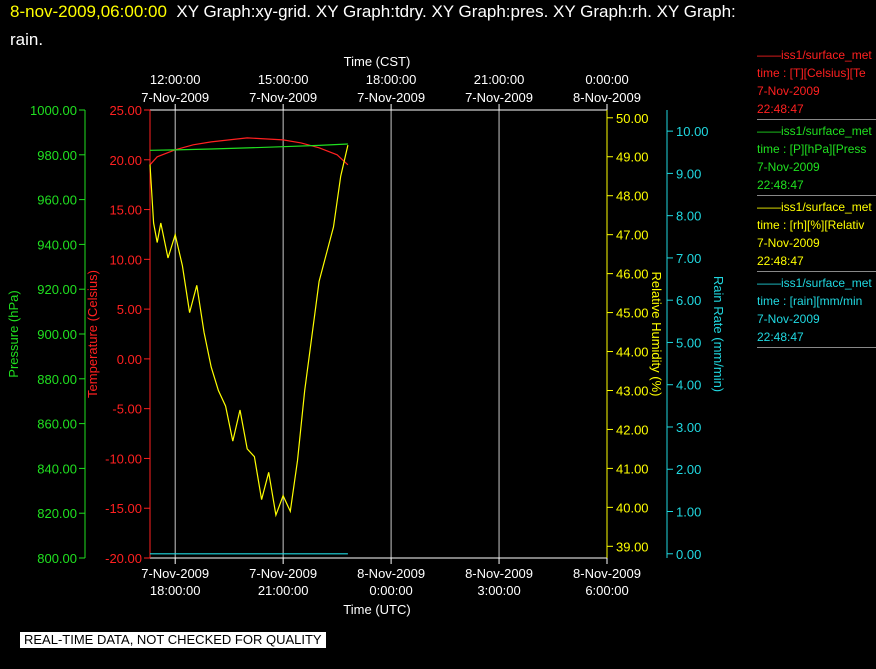 The image size is (876, 669). Describe the element at coordinates (688, 300) in the screenshot. I see `rain-tick-label: 6.00` at that location.